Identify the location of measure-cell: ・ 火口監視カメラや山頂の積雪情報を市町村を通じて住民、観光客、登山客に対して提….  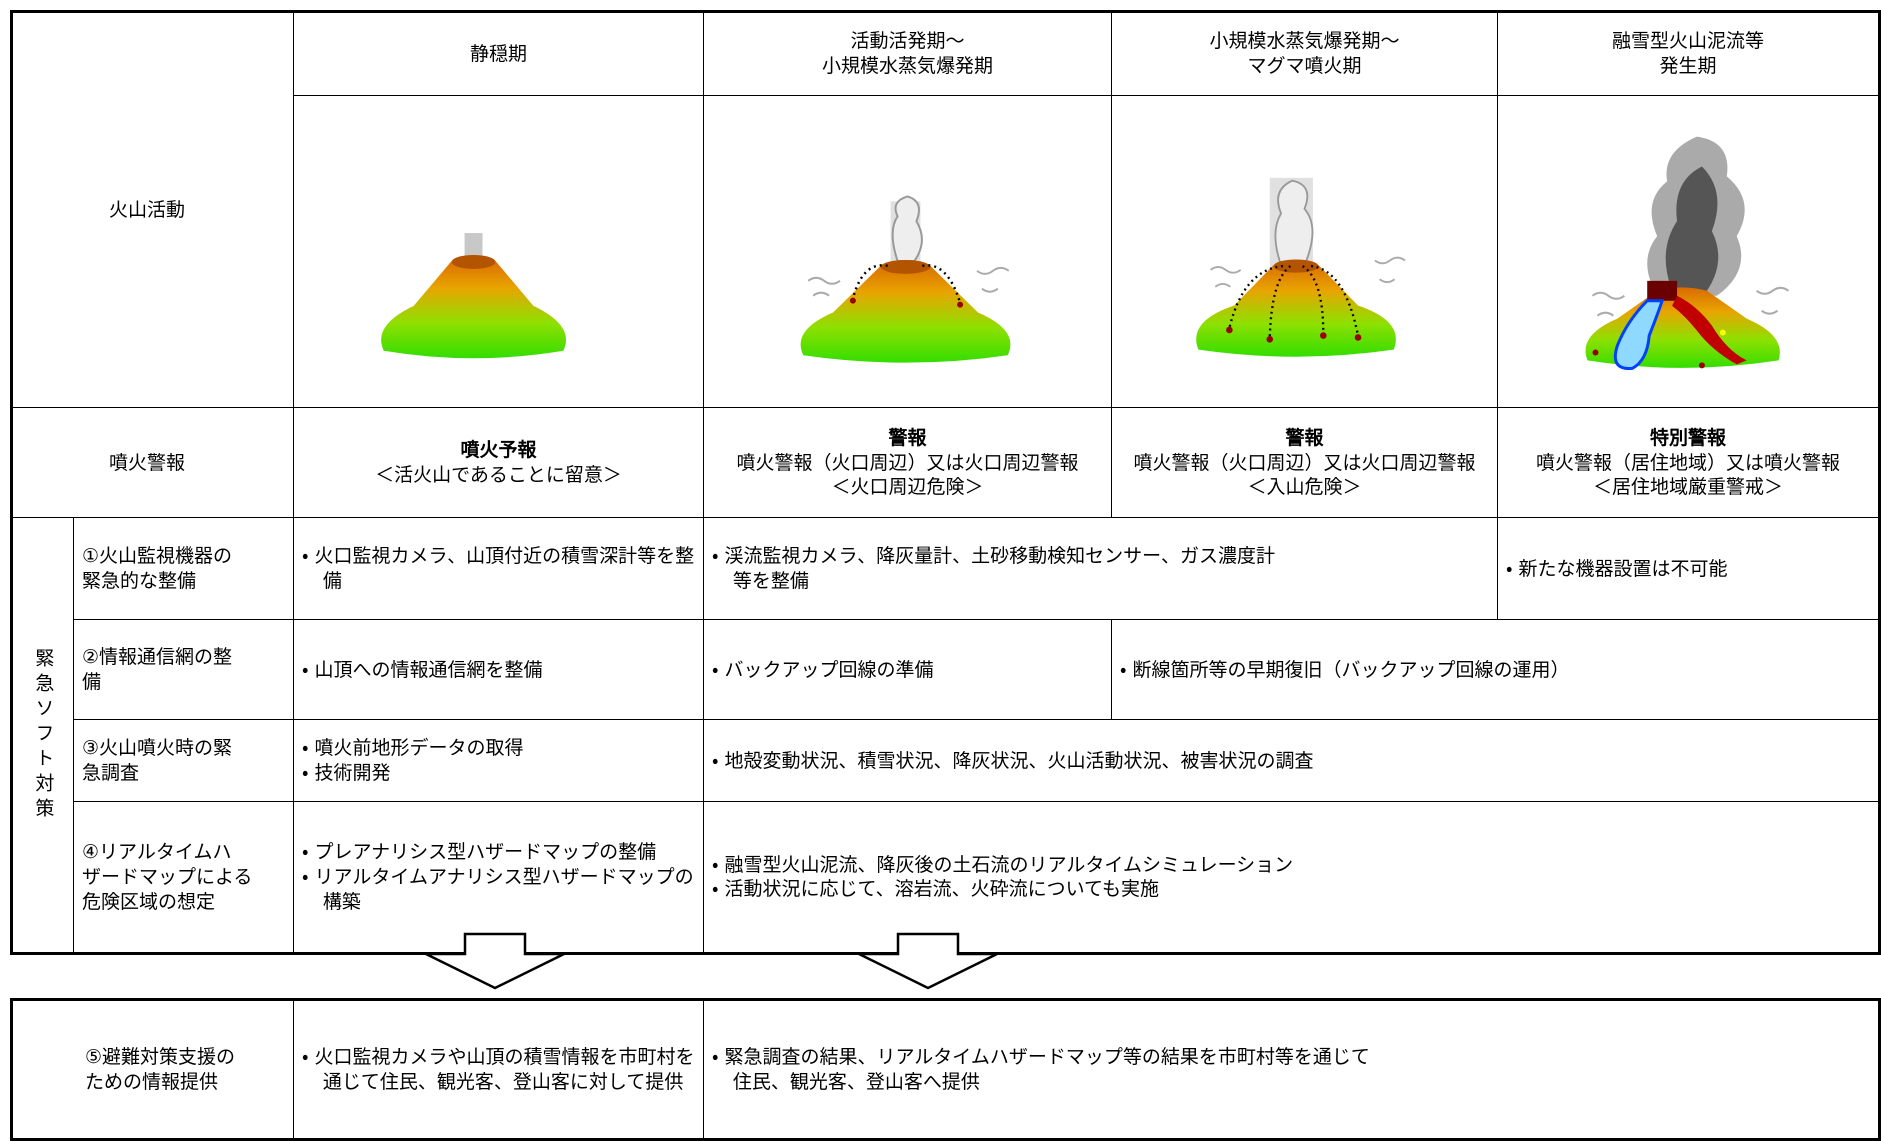
(498, 1069).